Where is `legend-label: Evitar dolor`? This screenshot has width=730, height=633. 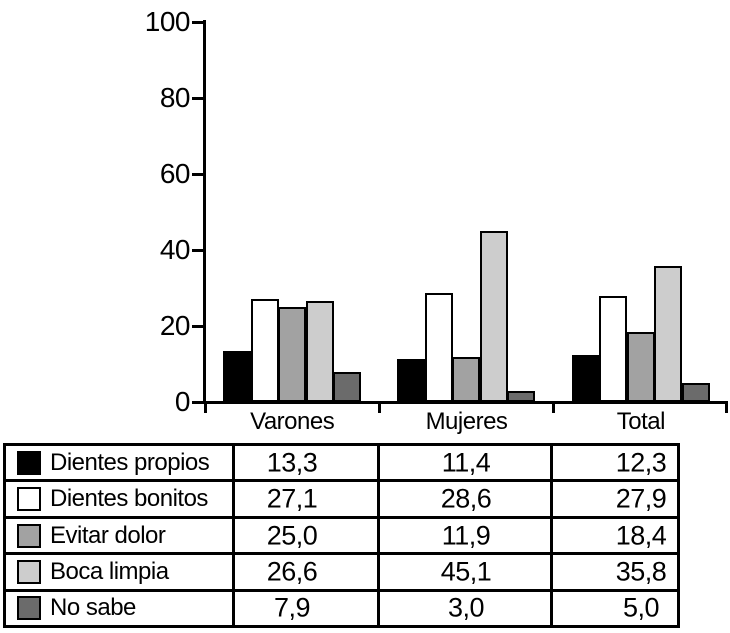
legend-label: Evitar dolor is located at coordinates (108, 535).